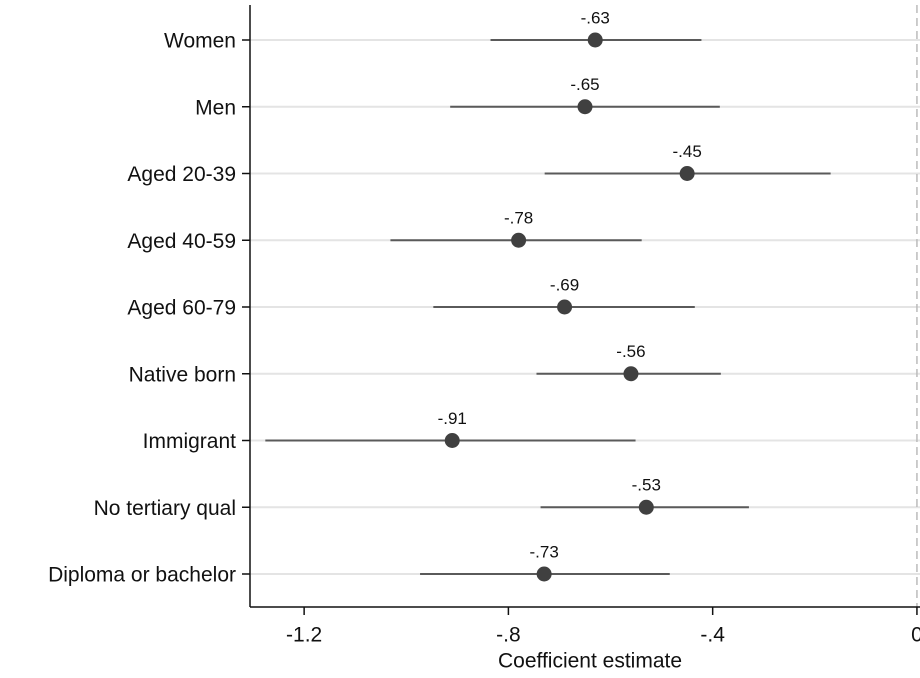  I want to click on x-axis-title: Coefficient estimate, so click(590, 661).